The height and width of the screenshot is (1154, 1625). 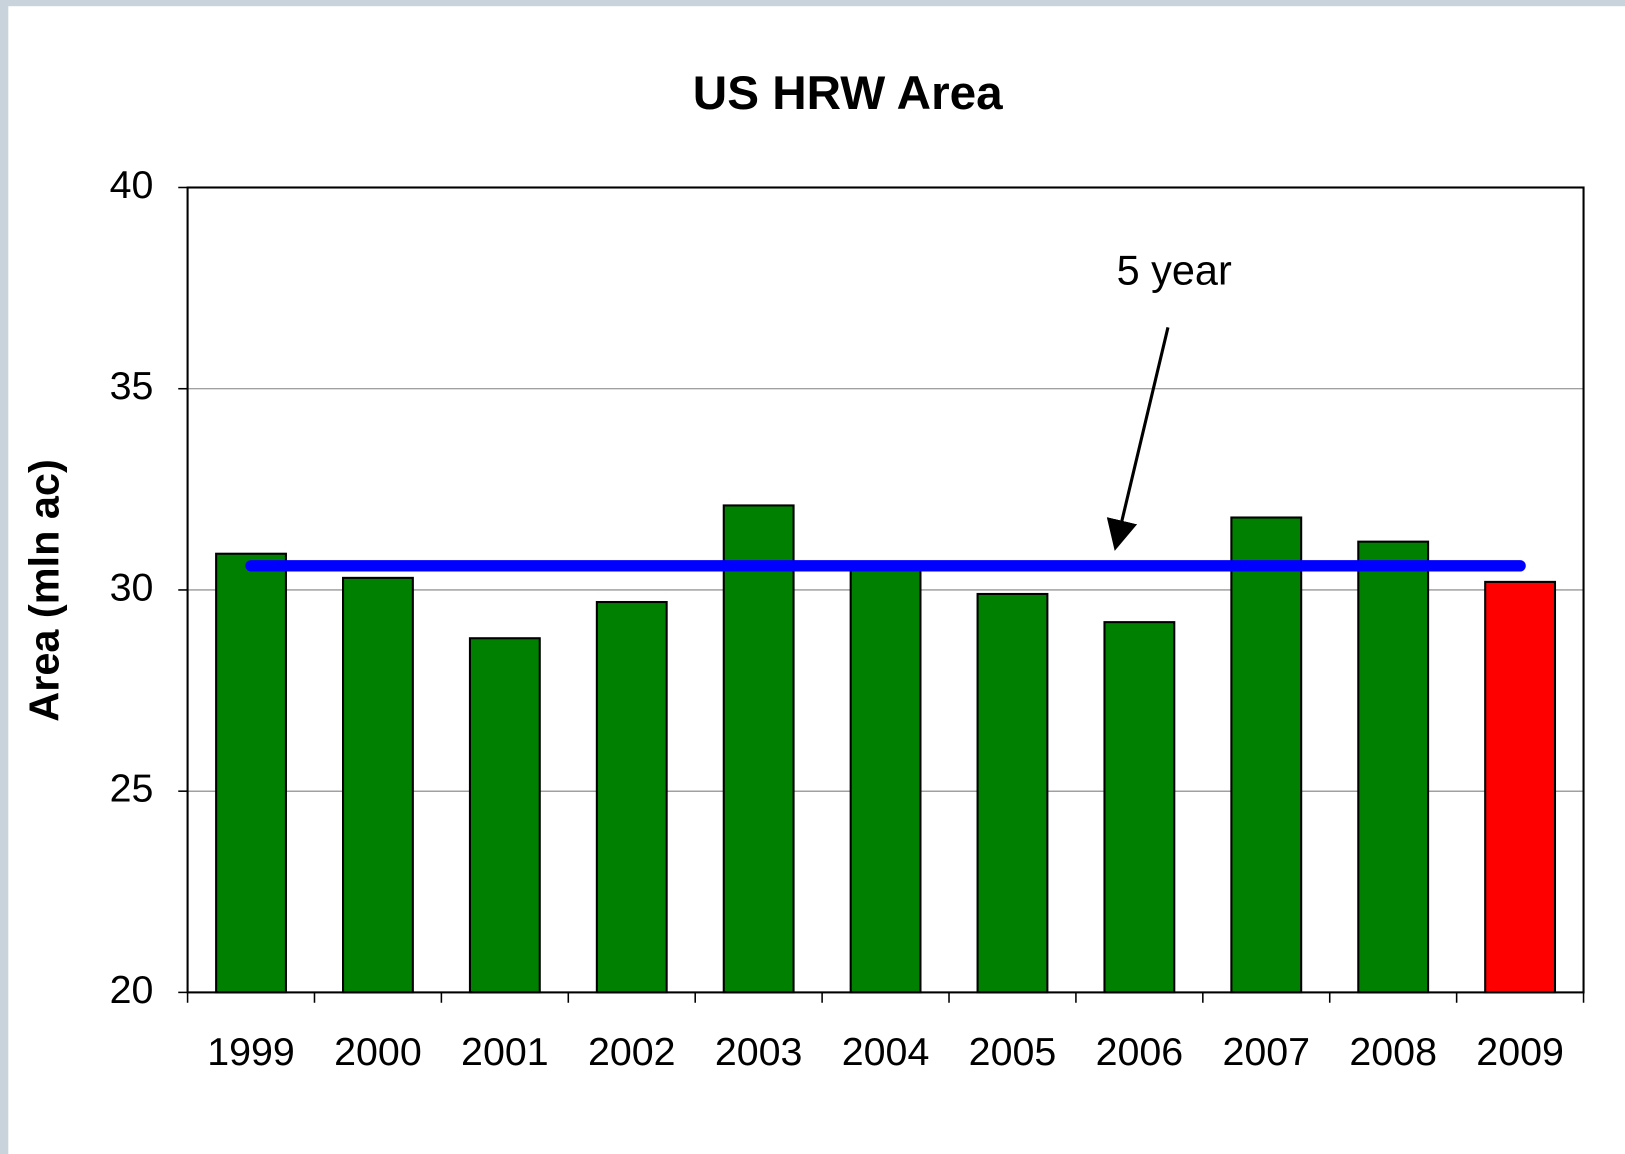 What do you see at coordinates (886, 1052) in the screenshot?
I see `x-tick-label: 2004` at bounding box center [886, 1052].